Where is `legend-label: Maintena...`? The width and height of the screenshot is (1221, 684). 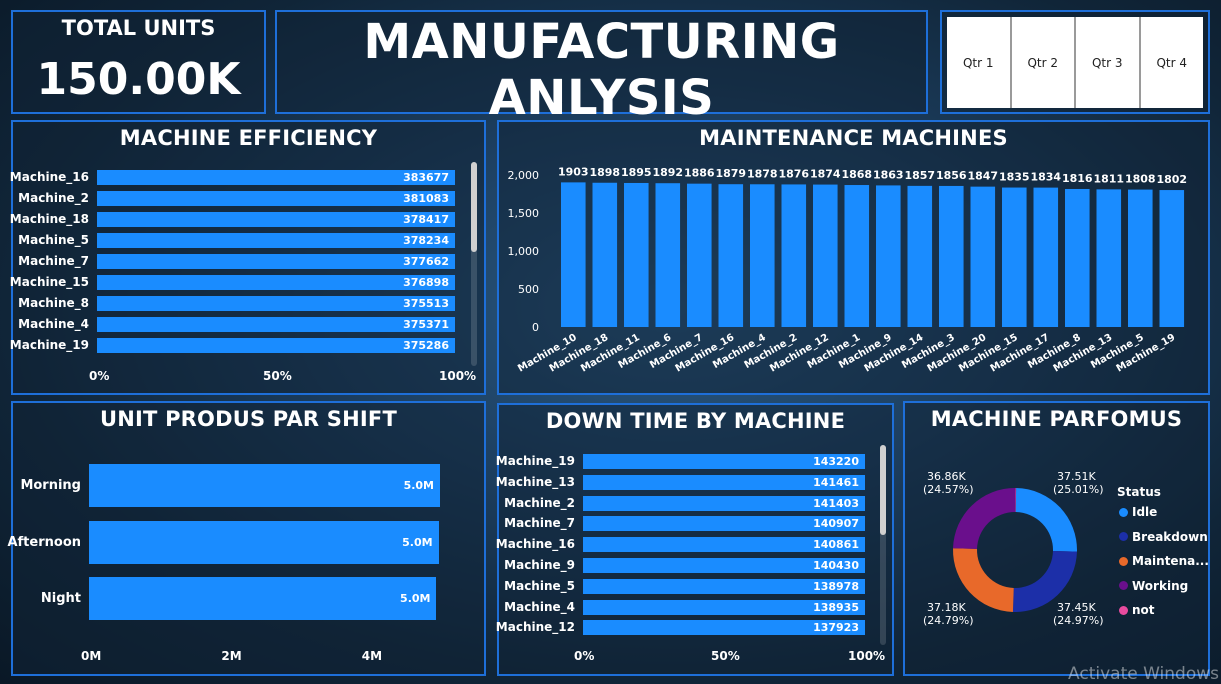 legend-label: Maintena... is located at coordinates (1170, 561).